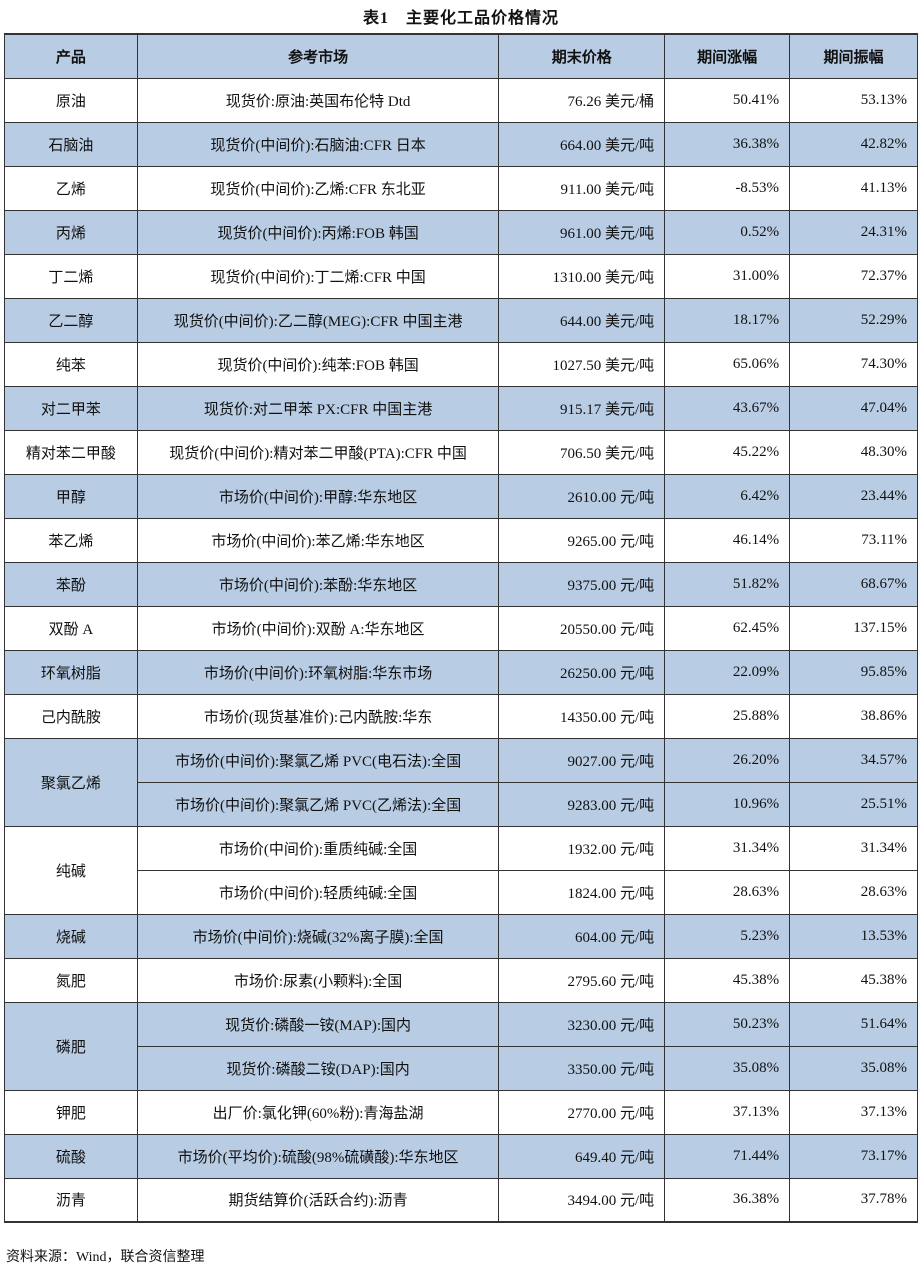 This screenshot has width=922, height=1268. What do you see at coordinates (853, 980) in the screenshot?
I see `amplitude-cell: 45.38%` at bounding box center [853, 980].